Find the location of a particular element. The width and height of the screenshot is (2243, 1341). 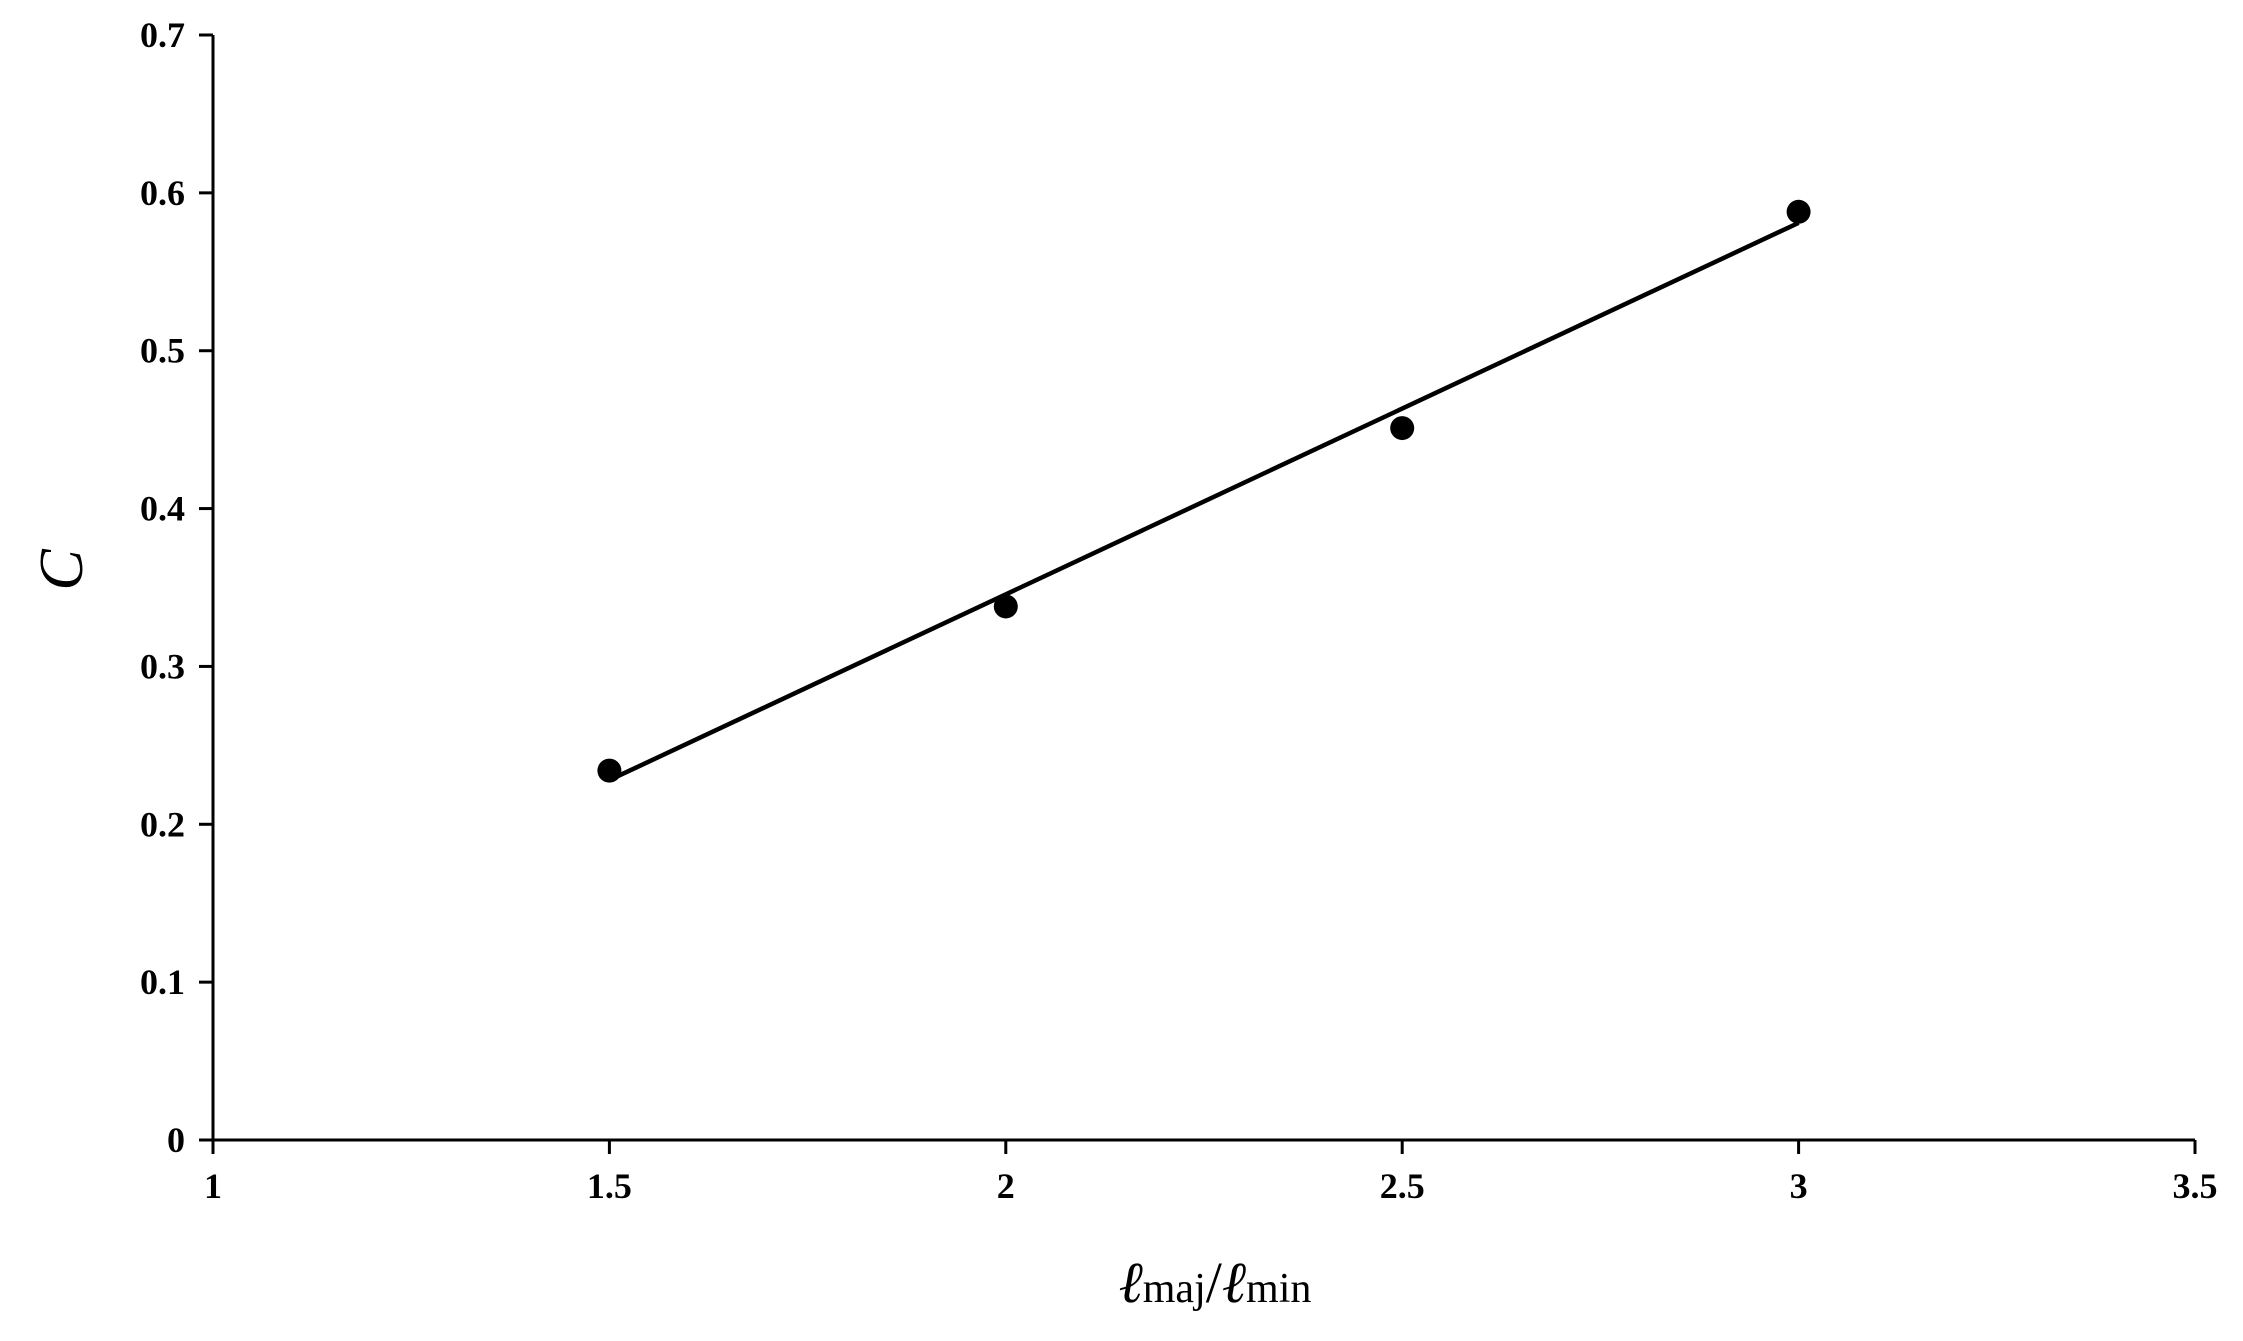

x-tick-label: 1 is located at coordinates (213, 1186).